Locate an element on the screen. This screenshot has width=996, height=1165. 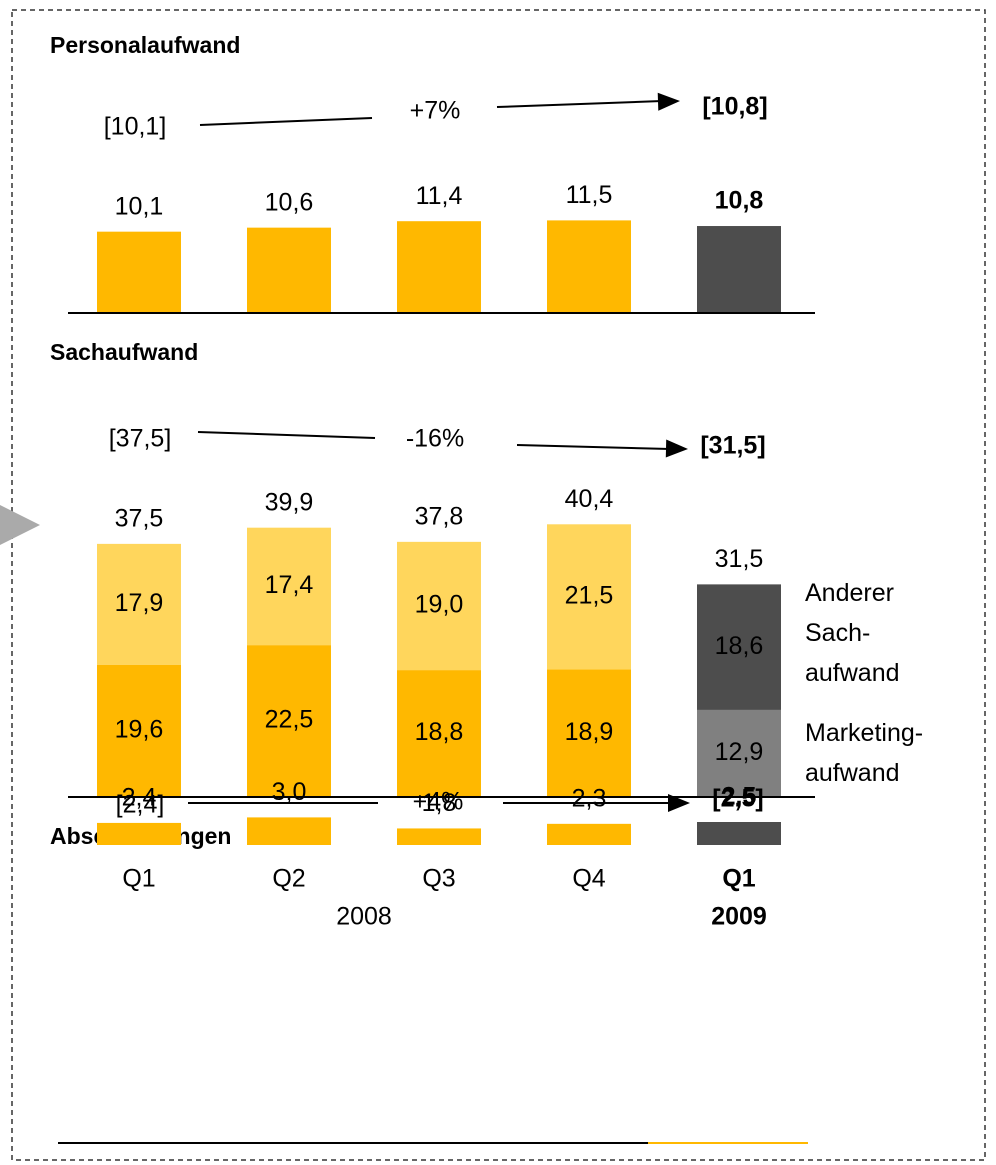
panel-title: Personalaufwand is located at coordinates (145, 45).